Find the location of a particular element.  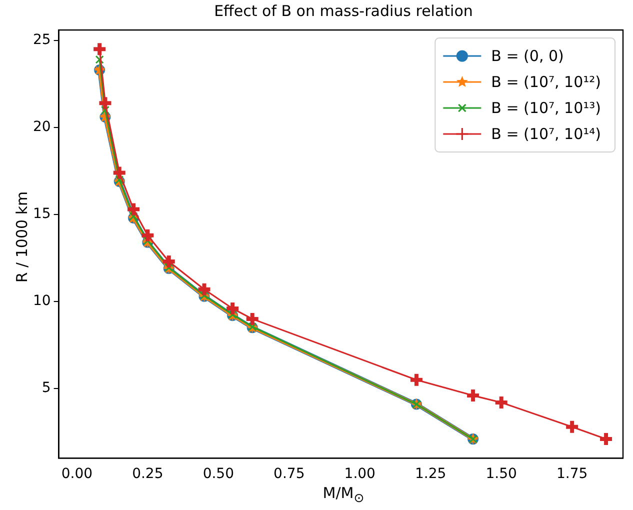

x-tick-label: 1.75 is located at coordinates (572, 474).